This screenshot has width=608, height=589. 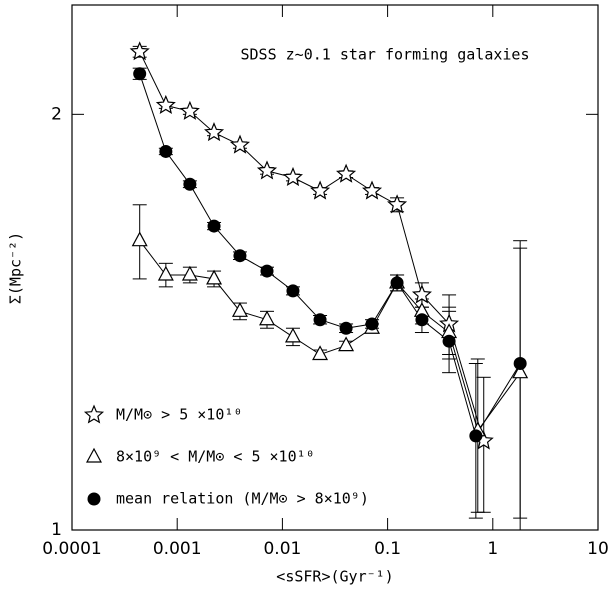 I want to click on error-bar, so click(x=520, y=379).